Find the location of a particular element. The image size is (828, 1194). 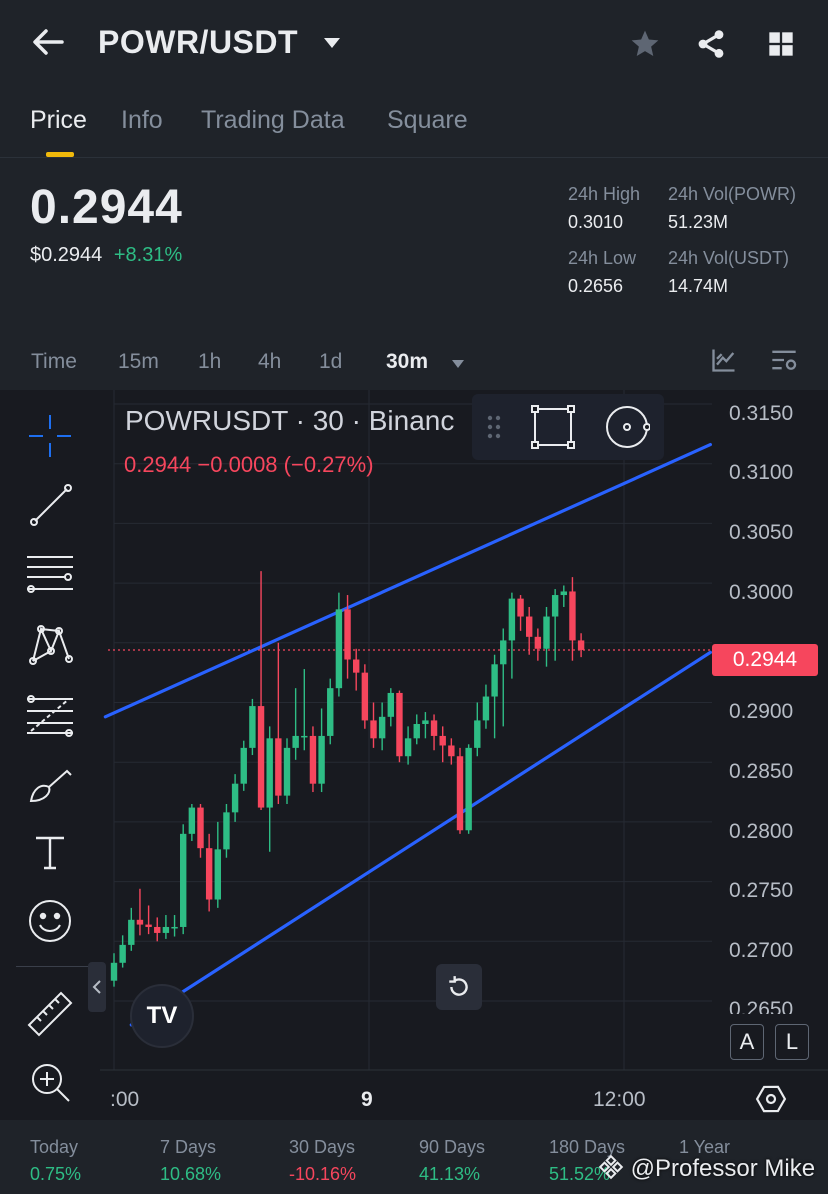

drag-handle-icon is located at coordinates (494, 427).